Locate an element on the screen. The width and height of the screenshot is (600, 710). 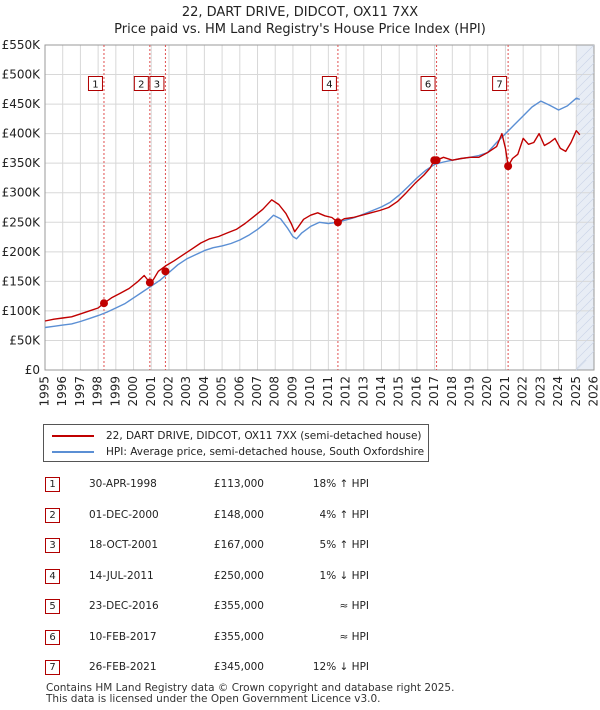
table-row: 3 18-OCT-2001 £167,000 5% ↑ HPI is located at coordinates (253, 548).